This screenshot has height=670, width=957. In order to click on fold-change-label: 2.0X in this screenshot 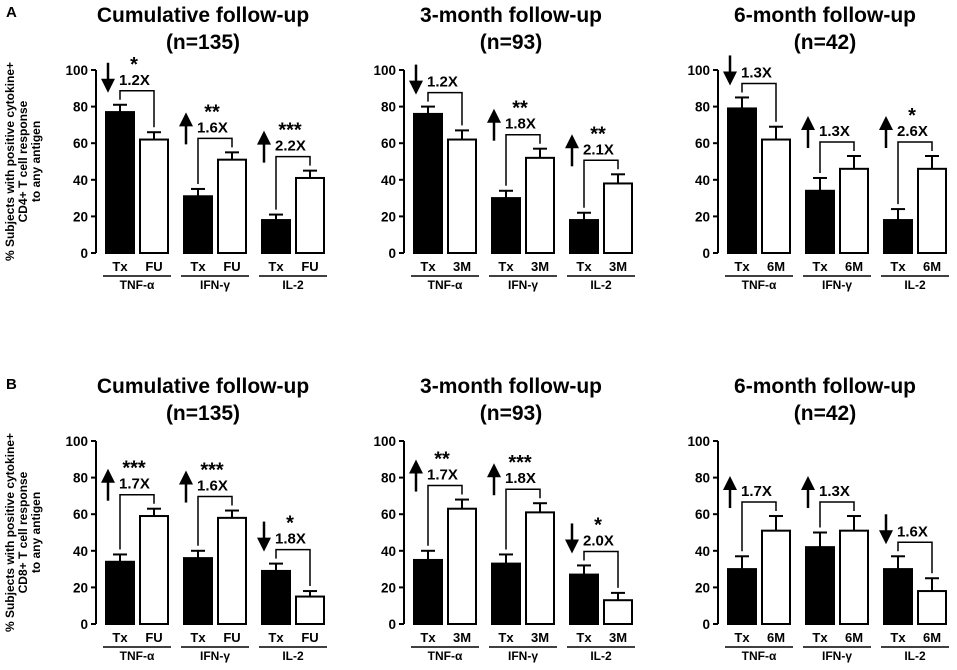, I will do `click(598, 540)`.